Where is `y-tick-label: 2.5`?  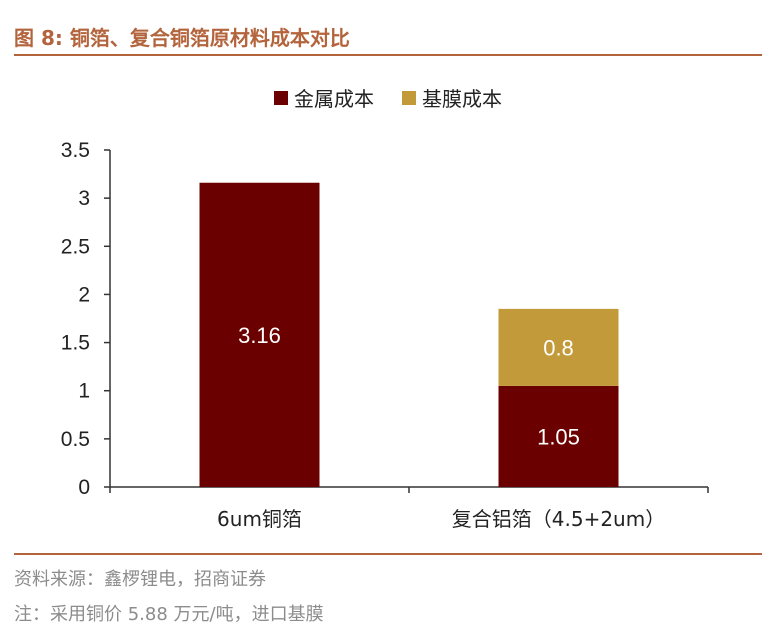
y-tick-label: 2.5 is located at coordinates (75, 246).